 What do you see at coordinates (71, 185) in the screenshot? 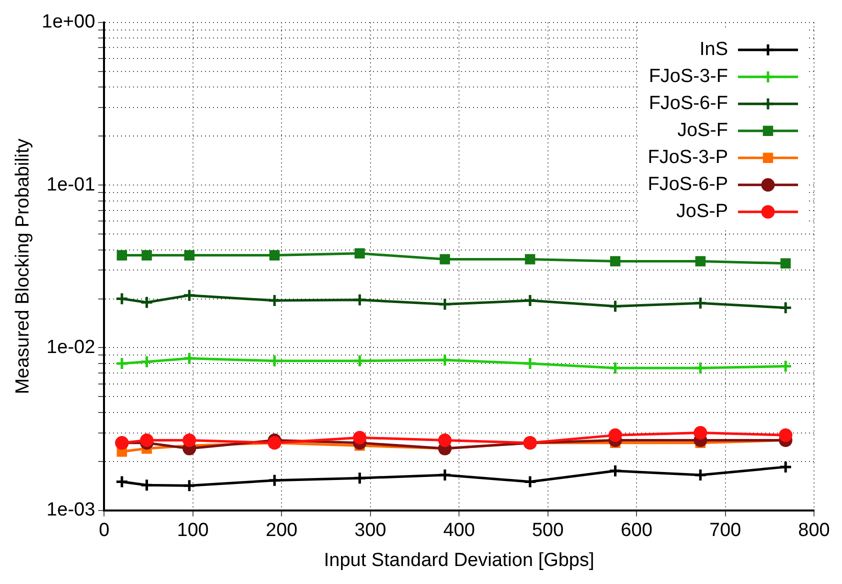
I see `y-tick-label: 1e-01` at bounding box center [71, 185].